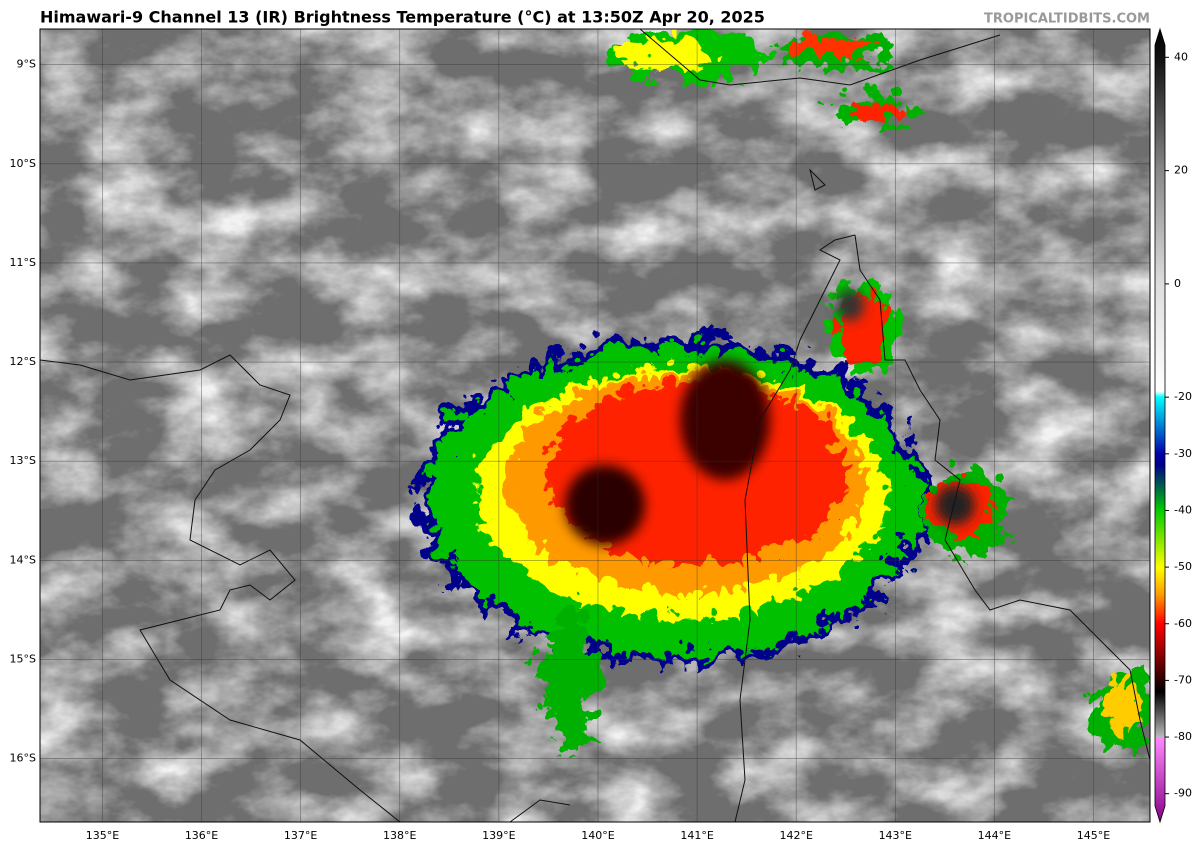 Image resolution: width=1200 pixels, height=845 pixels. I want to click on colorbar-label: -40, so click(1183, 509).